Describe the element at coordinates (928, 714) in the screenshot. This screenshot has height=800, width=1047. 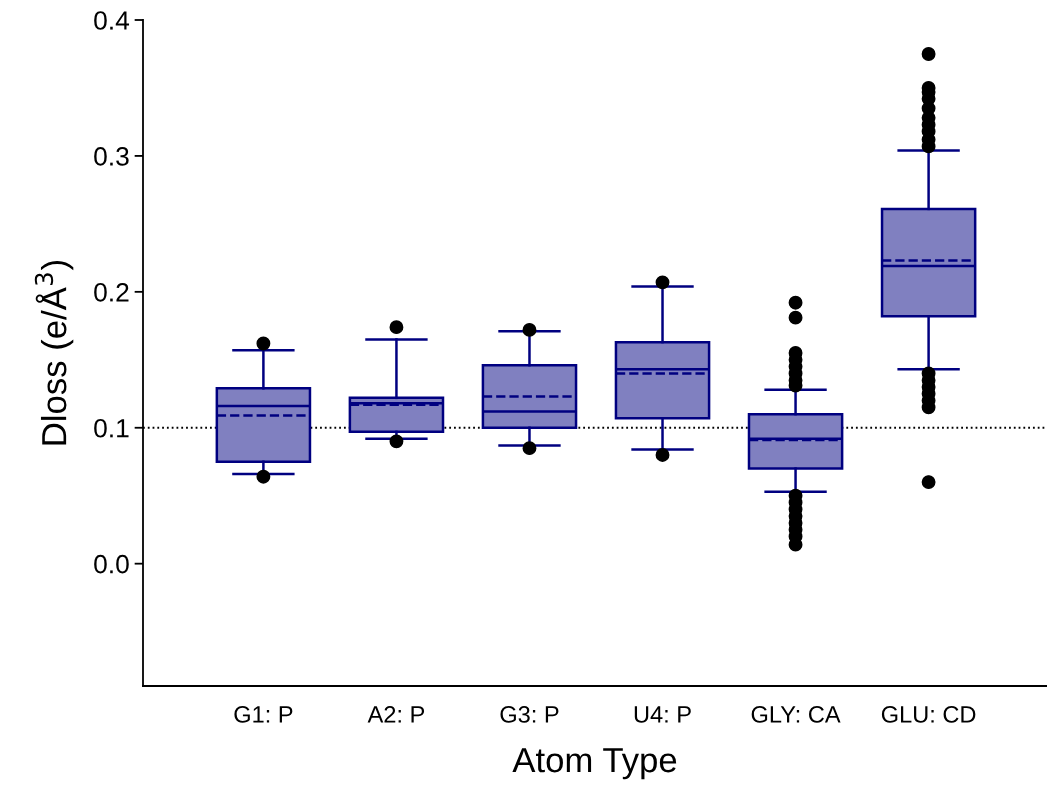
I see `x-tick-label: GLU: CD` at that location.